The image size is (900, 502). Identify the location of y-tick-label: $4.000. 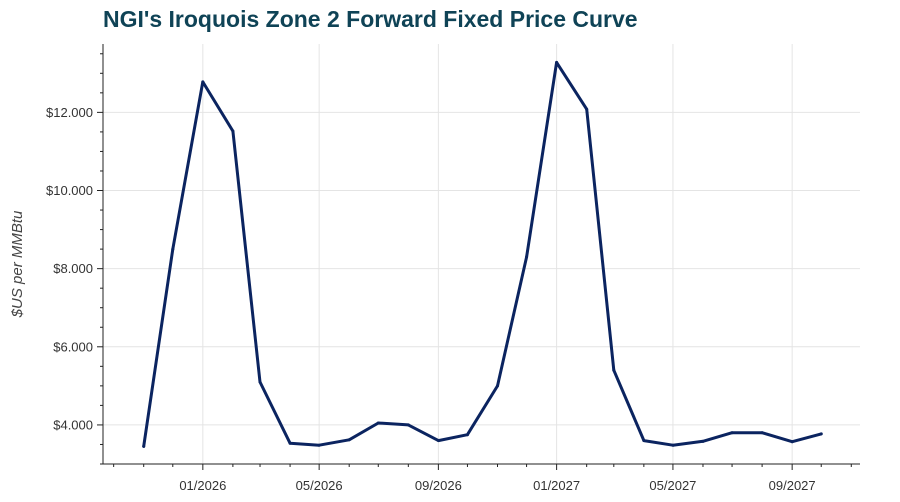
(73, 424).